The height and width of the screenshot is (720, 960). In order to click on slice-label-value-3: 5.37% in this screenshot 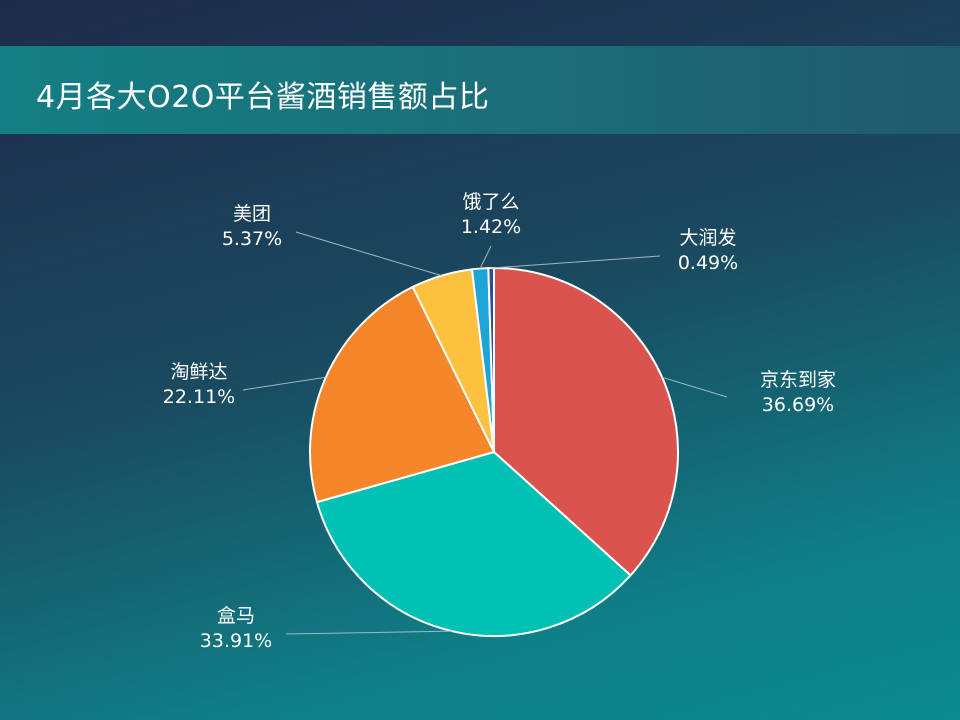, I will do `click(252, 239)`.